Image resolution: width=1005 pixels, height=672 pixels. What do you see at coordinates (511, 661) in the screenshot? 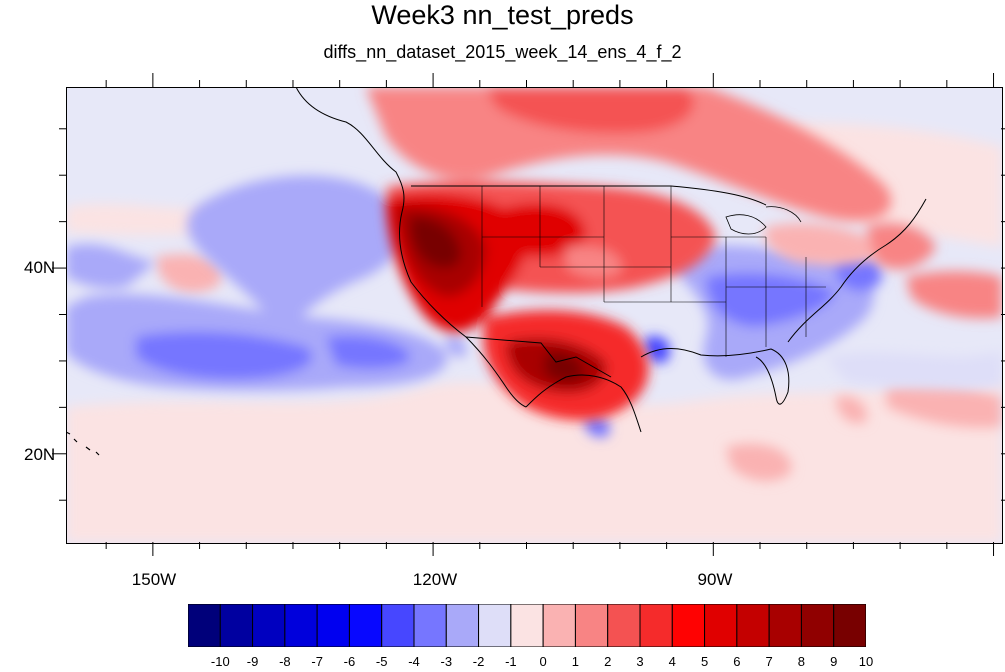
I see `colorbar-tick-label: -1` at bounding box center [511, 661].